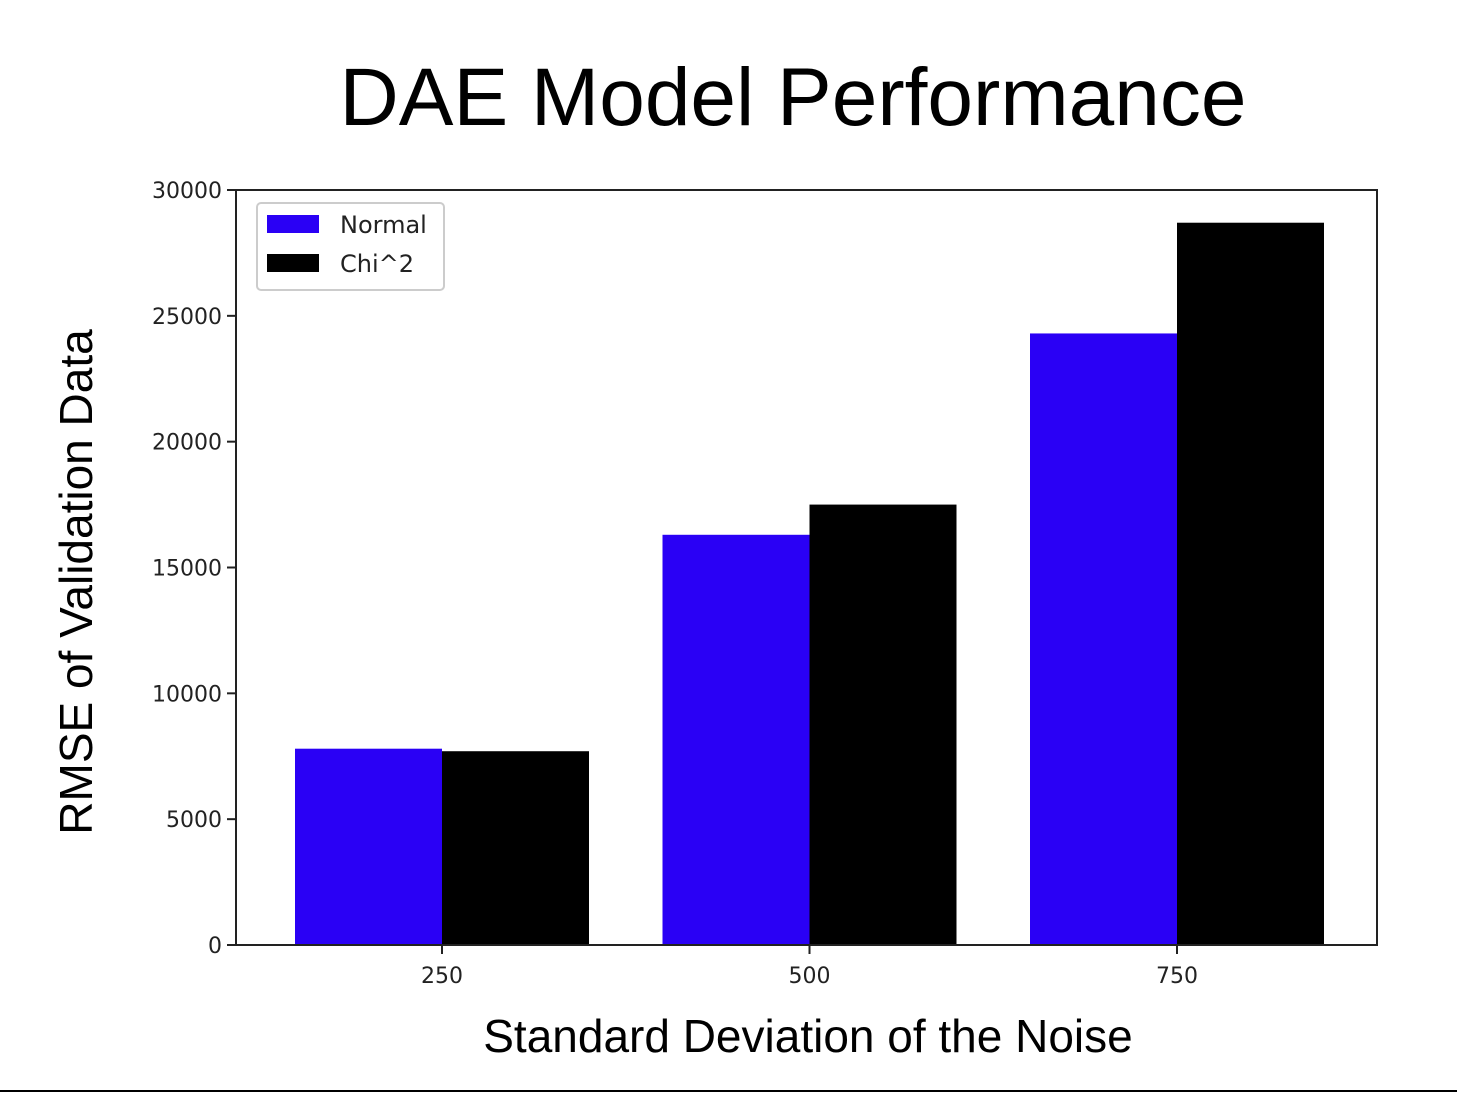 This screenshot has width=1457, height=1093. I want to click on y-tick-label: 15000, so click(187, 569).